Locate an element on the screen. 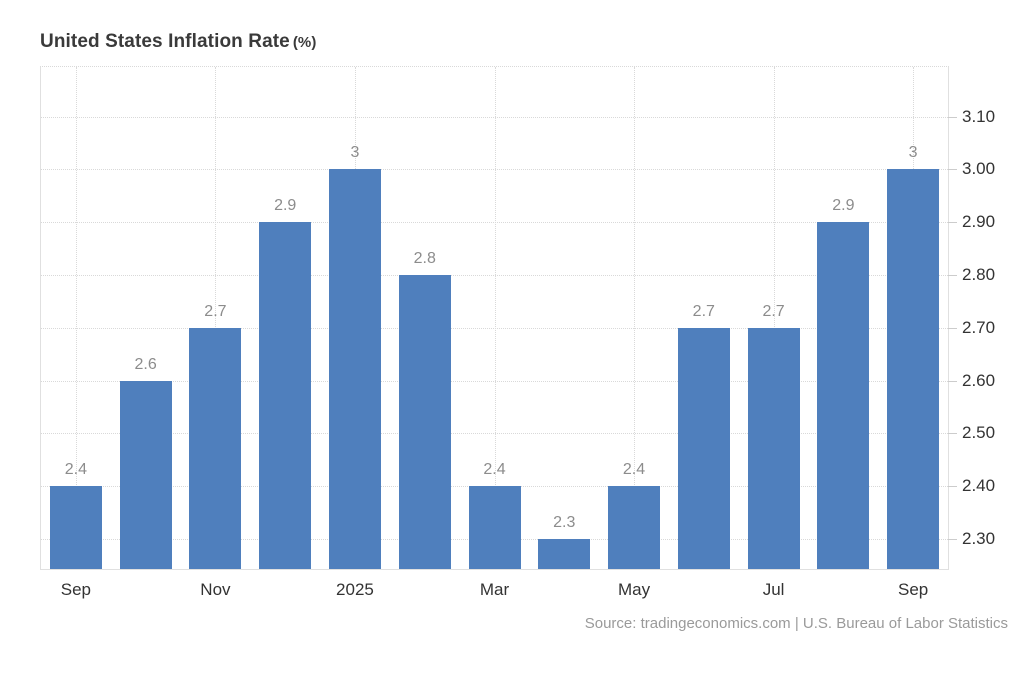 The height and width of the screenshot is (700, 1024). chart-title-unit: (%) is located at coordinates (304, 42).